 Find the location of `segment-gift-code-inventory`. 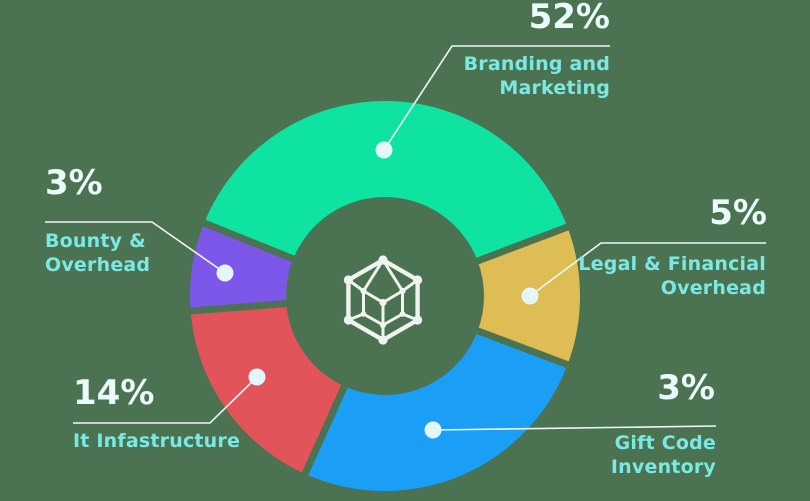

segment-gift-code-inventory is located at coordinates (436, 411).